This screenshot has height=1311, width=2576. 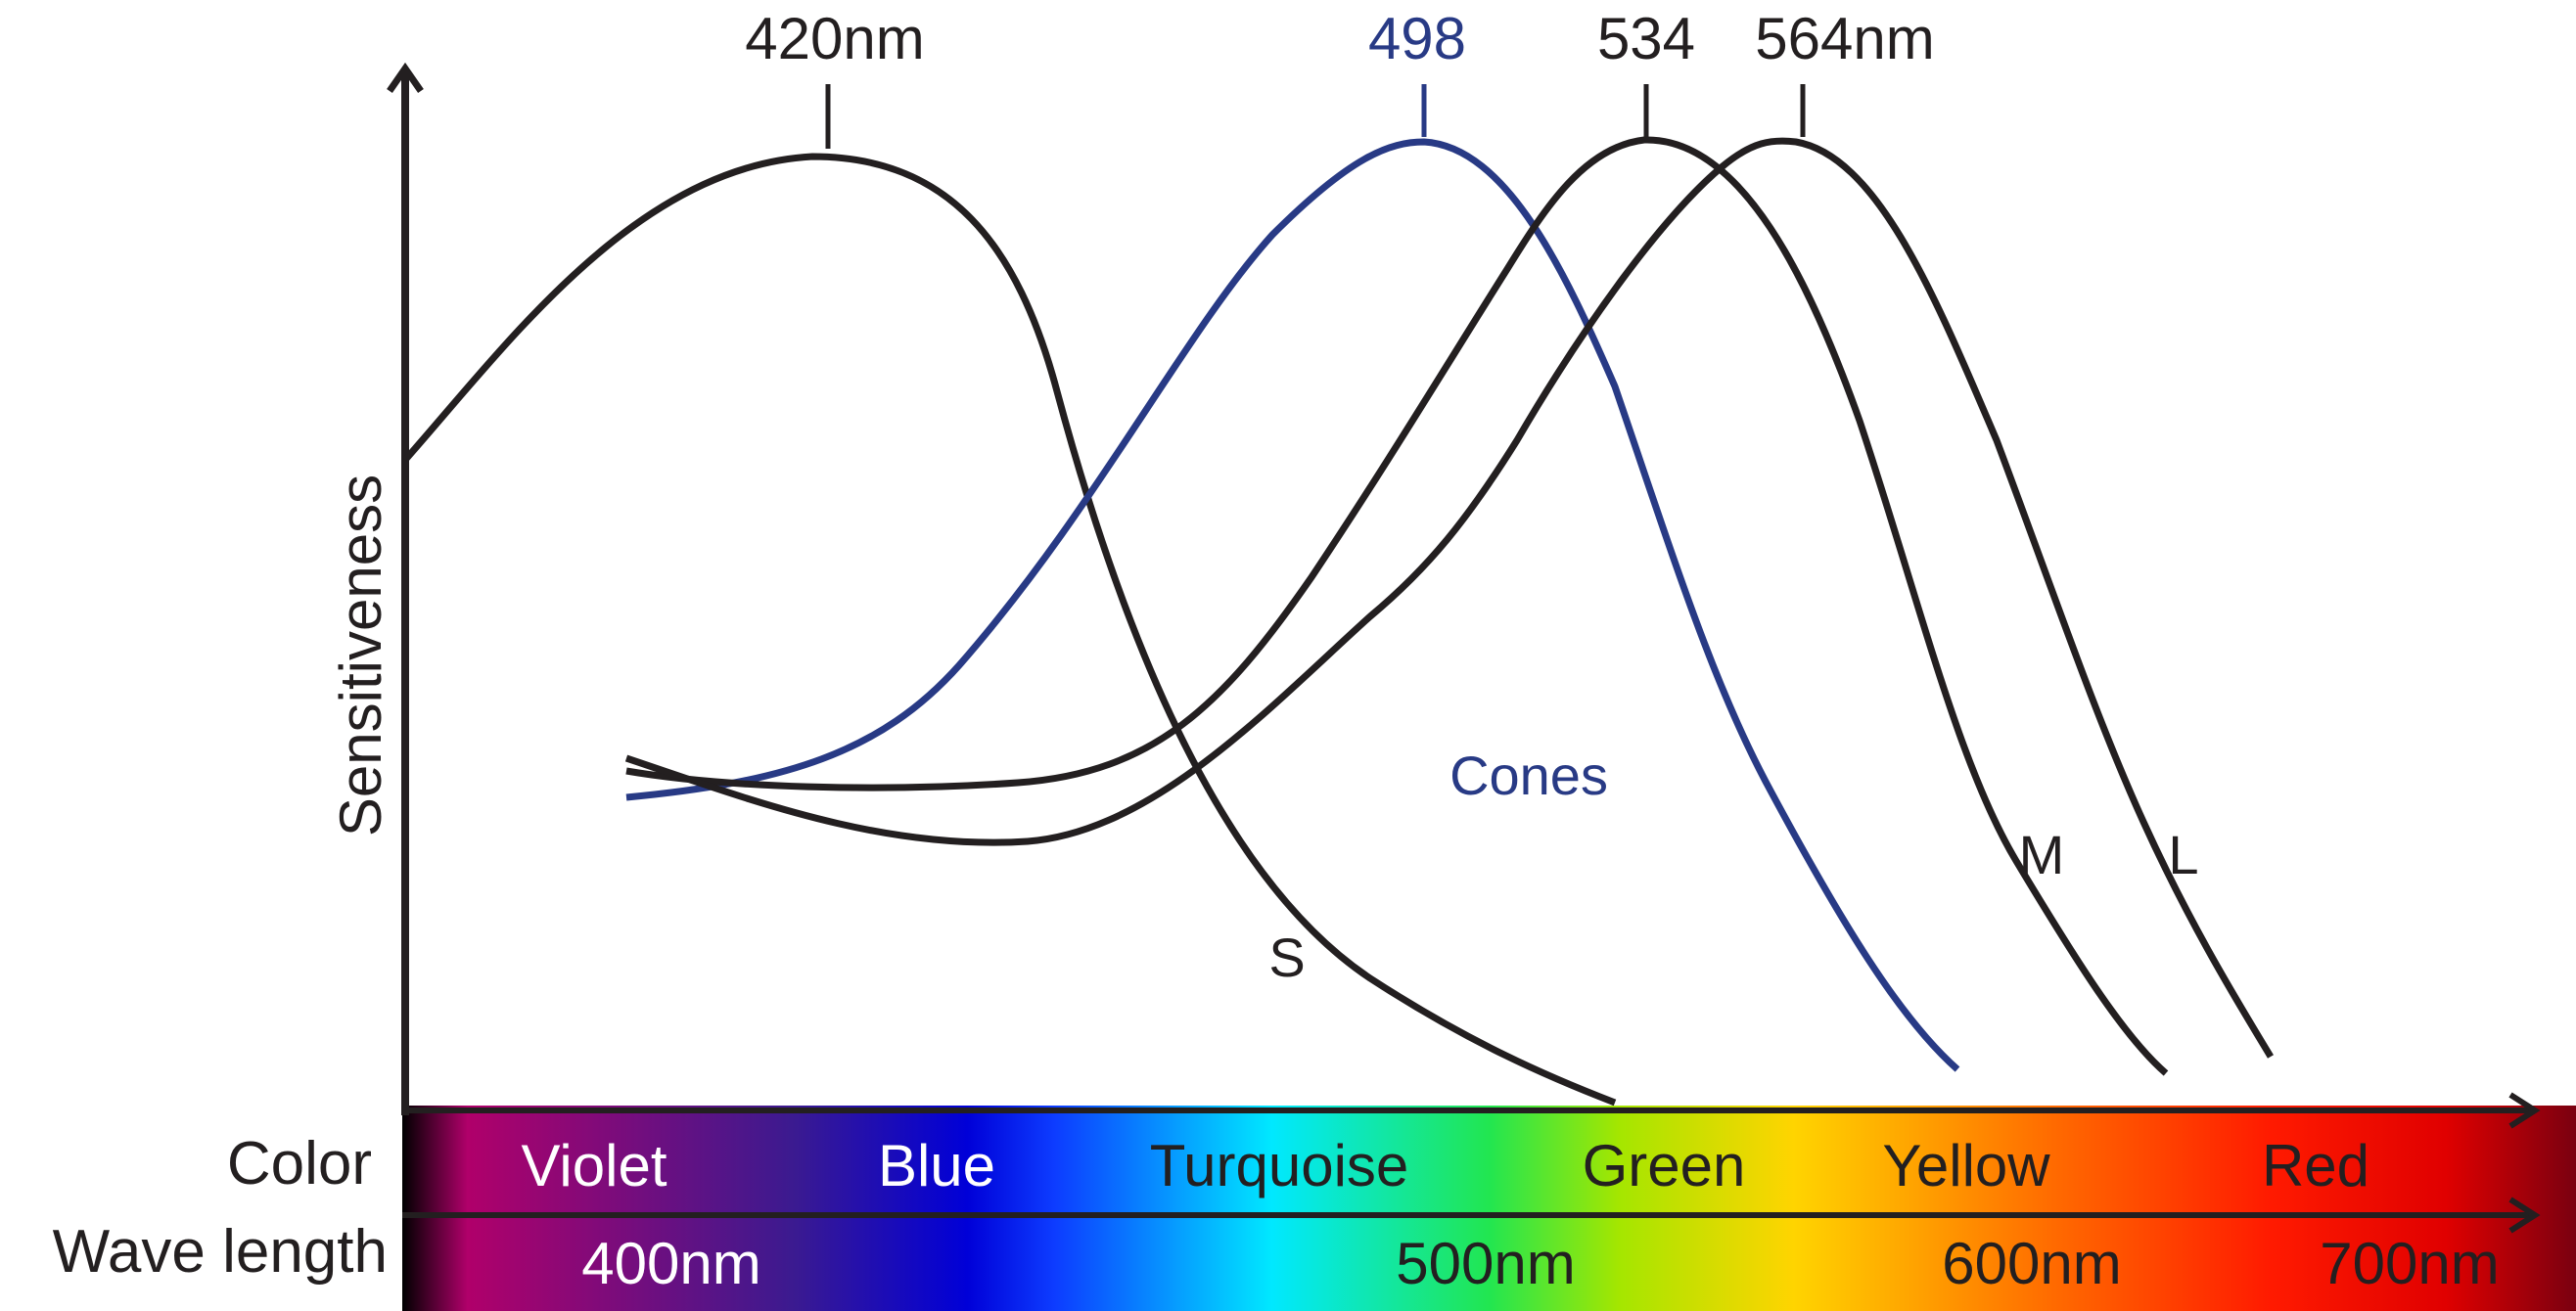 I want to click on wavelength-400: 400nm, so click(x=670, y=1263).